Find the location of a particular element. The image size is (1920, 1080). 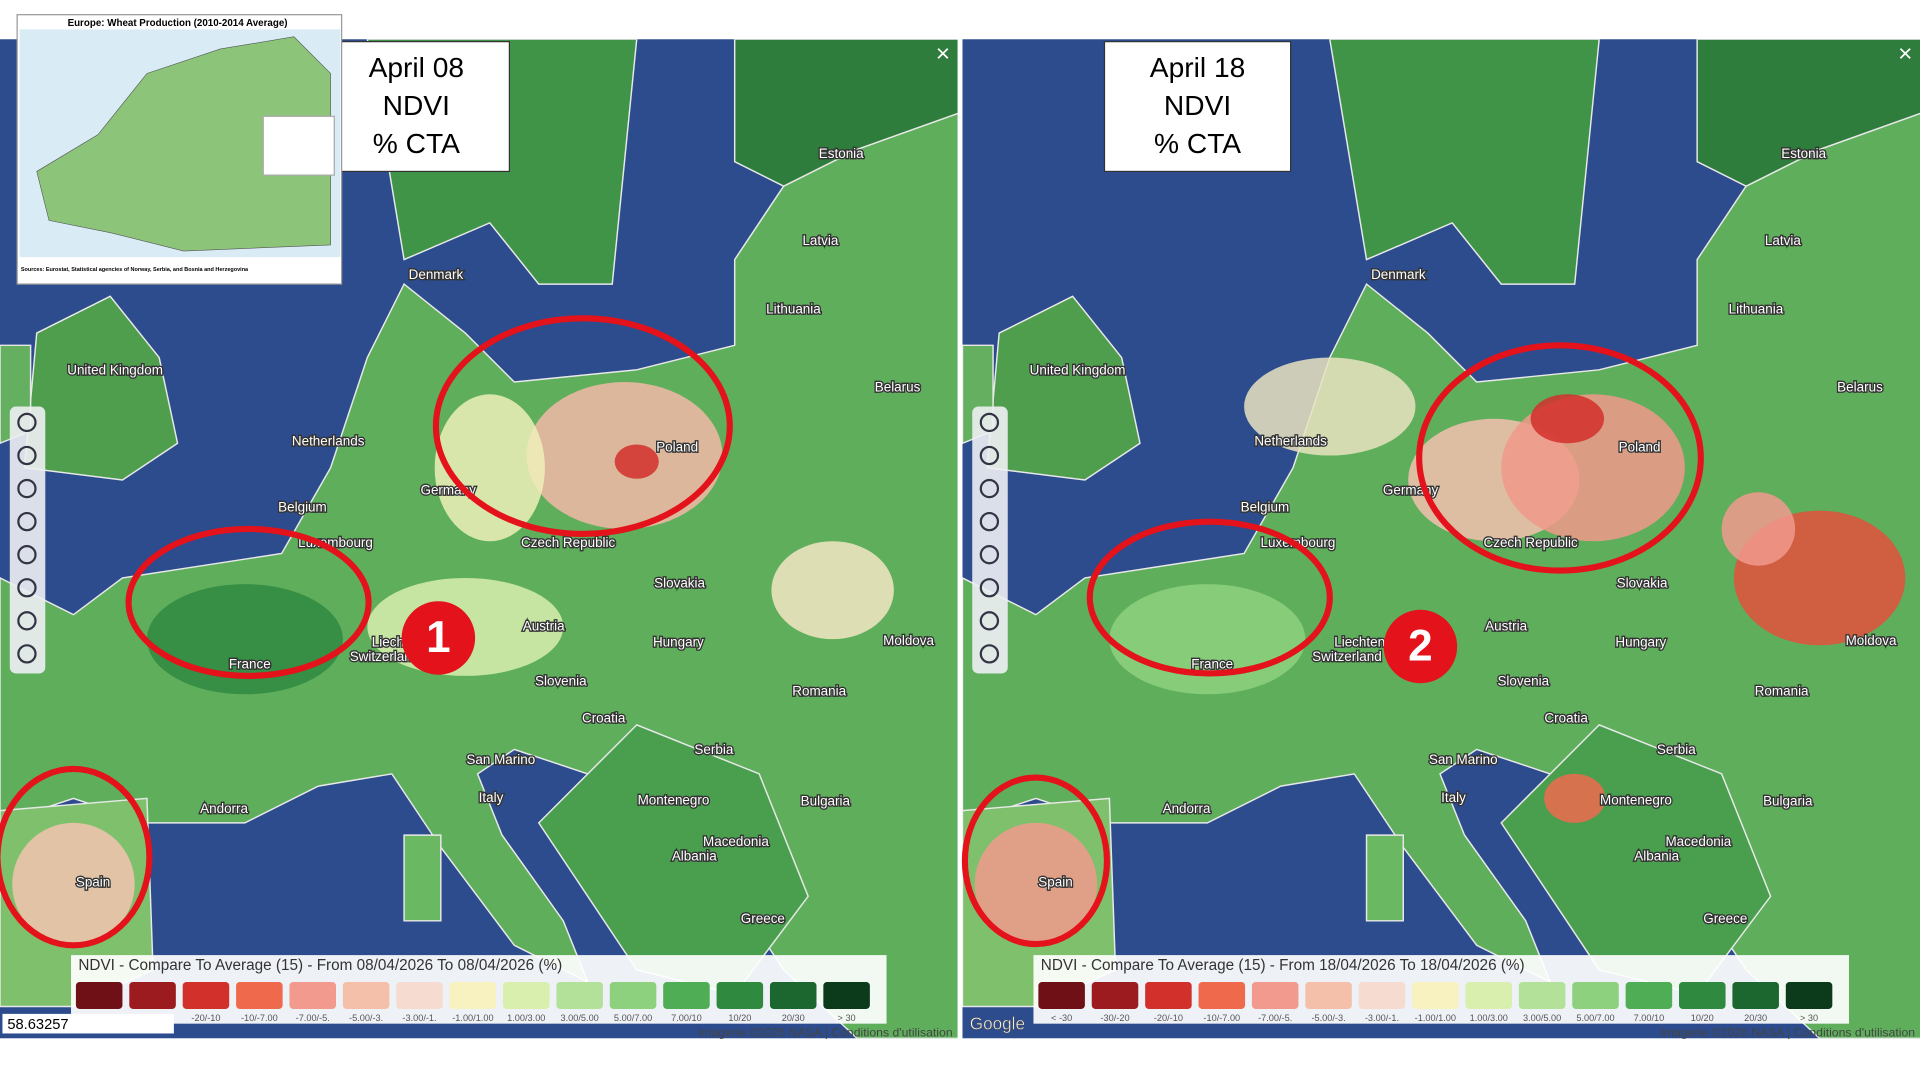

marker-number: 1 is located at coordinates (438, 637).